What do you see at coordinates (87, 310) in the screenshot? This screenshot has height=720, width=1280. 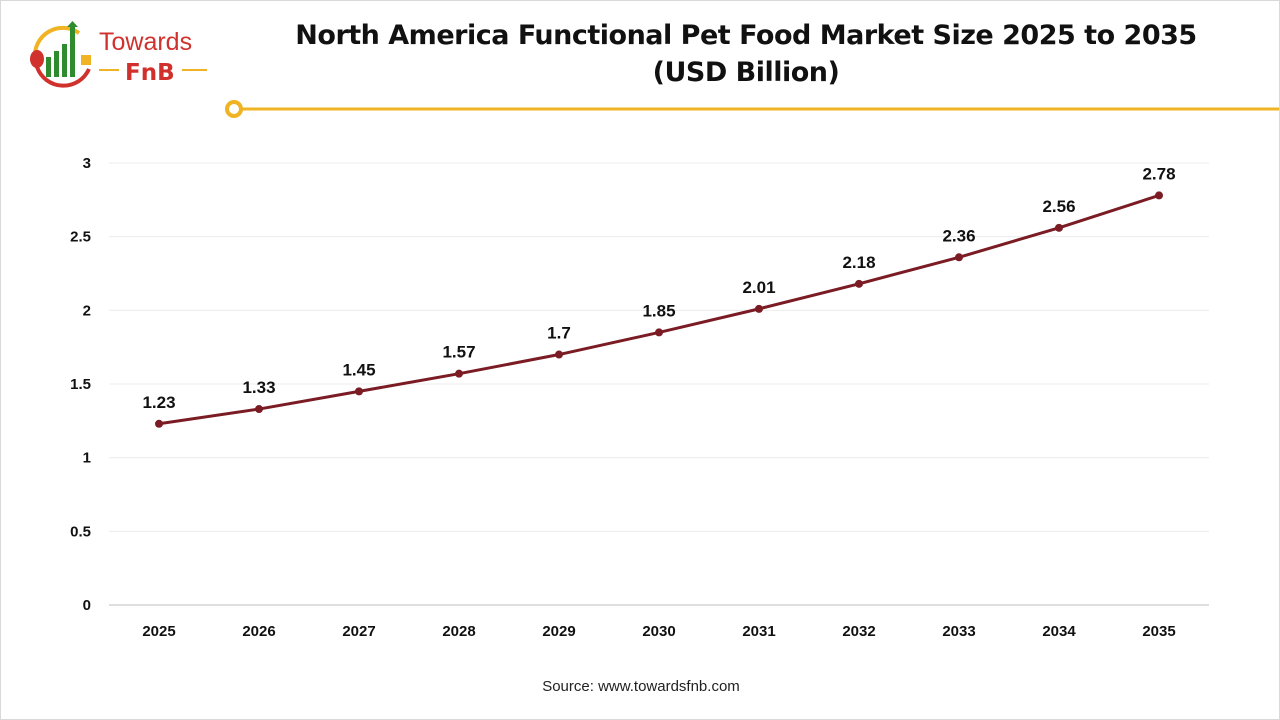 I see `y-tick-label: 2` at bounding box center [87, 310].